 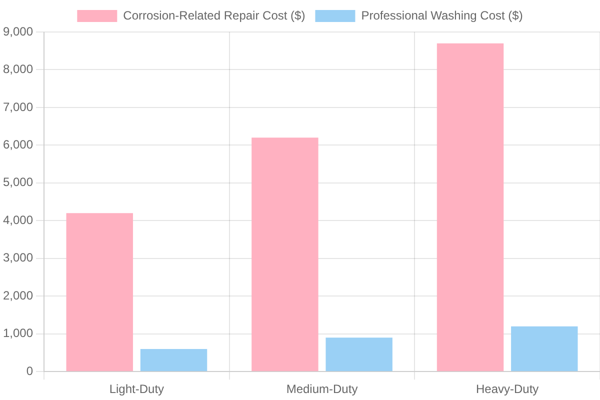 I want to click on y-tick-label: 0, so click(x=30, y=371).